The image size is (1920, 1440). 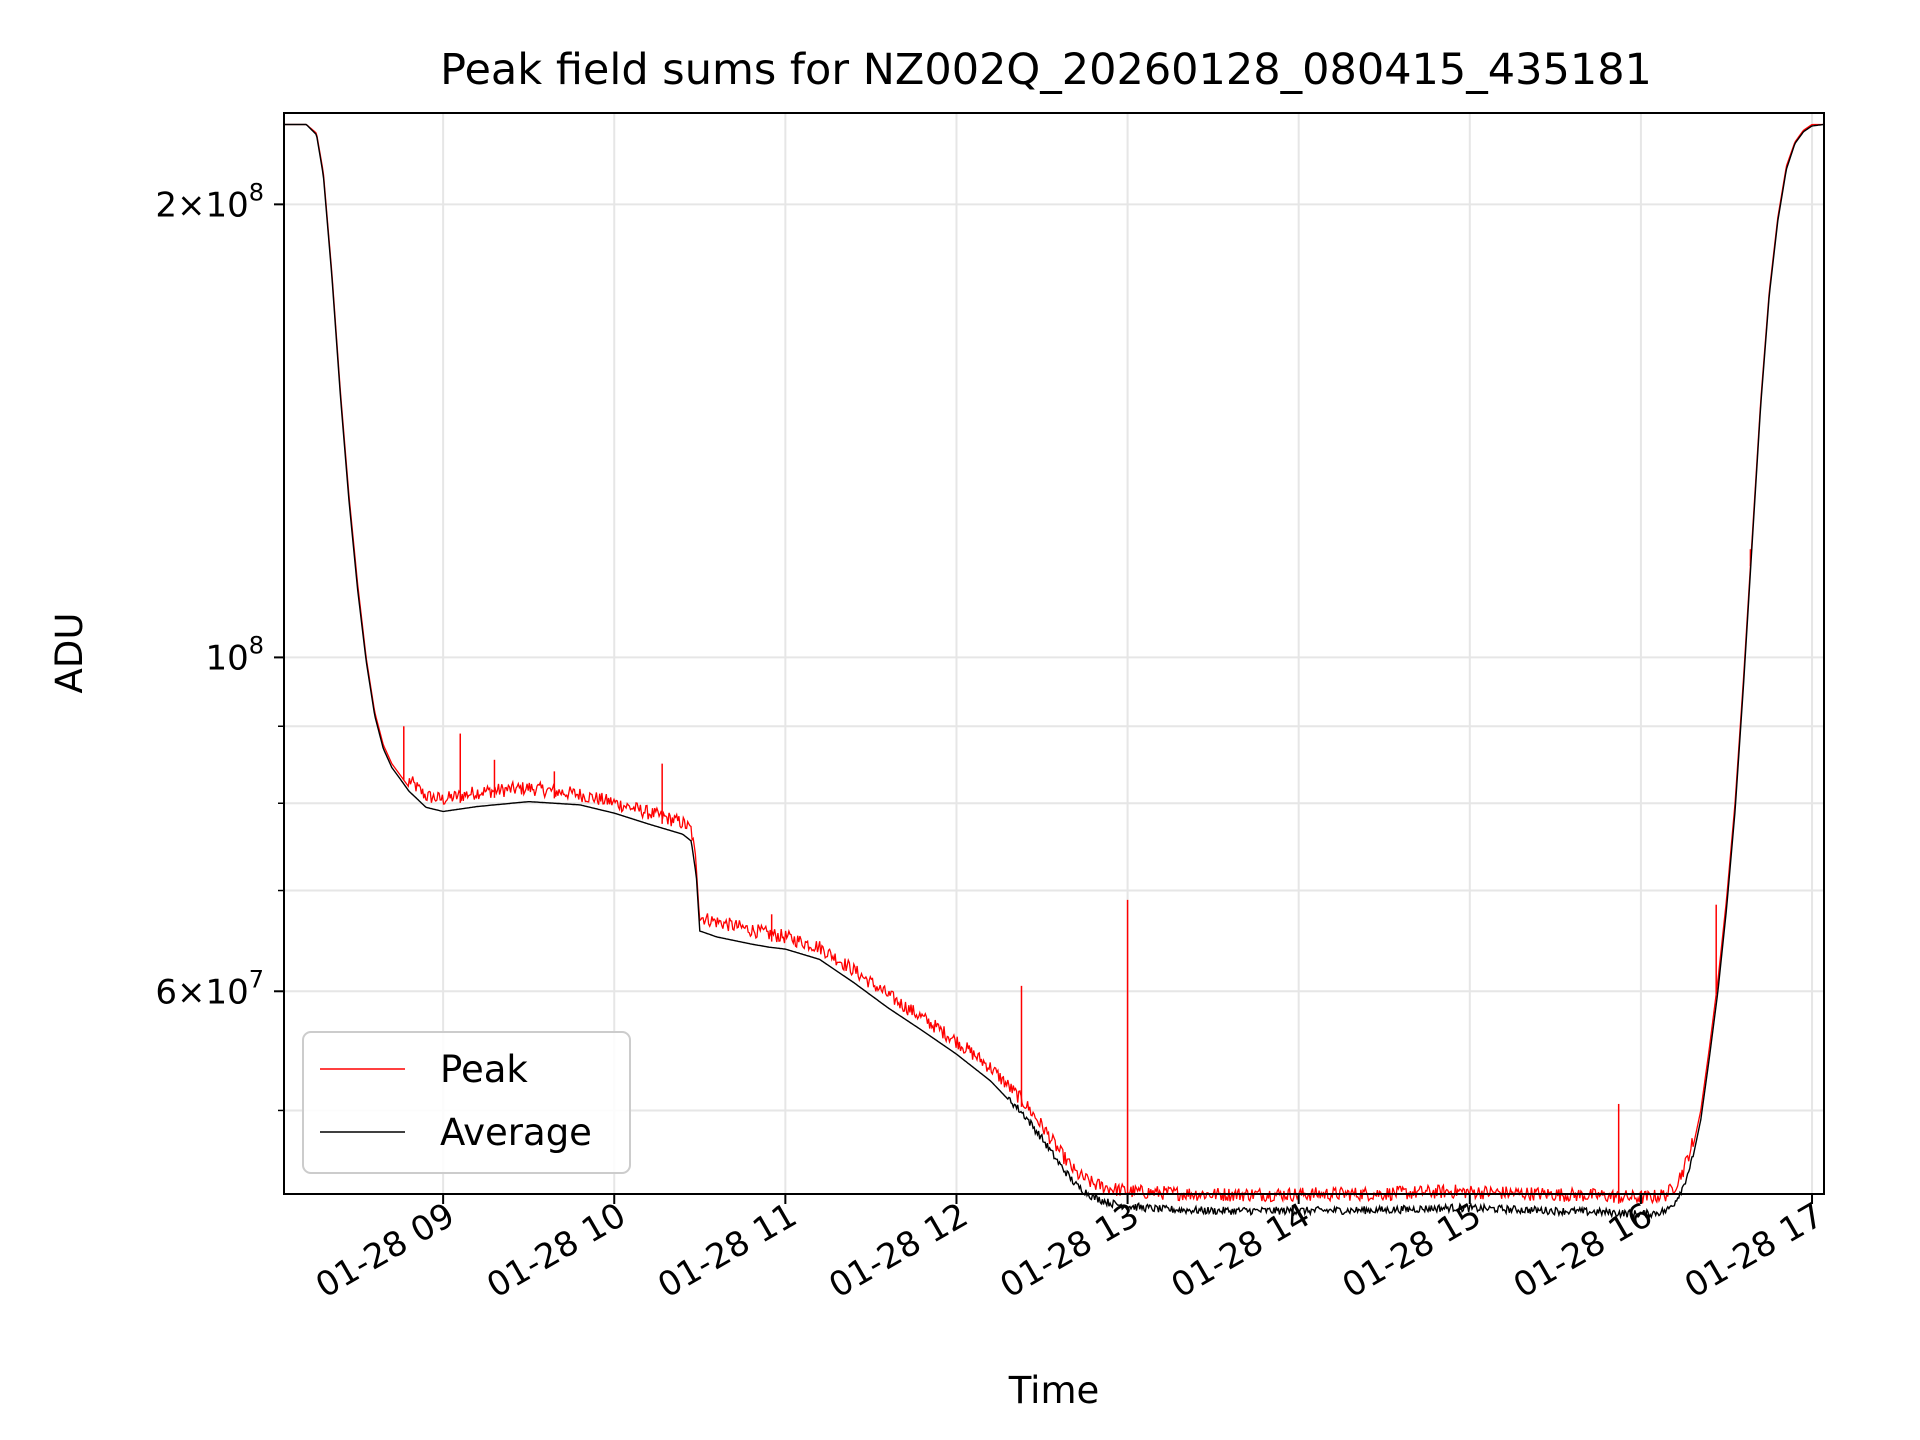 I want to click on y-tick-label: 6×107, so click(x=209, y=988).